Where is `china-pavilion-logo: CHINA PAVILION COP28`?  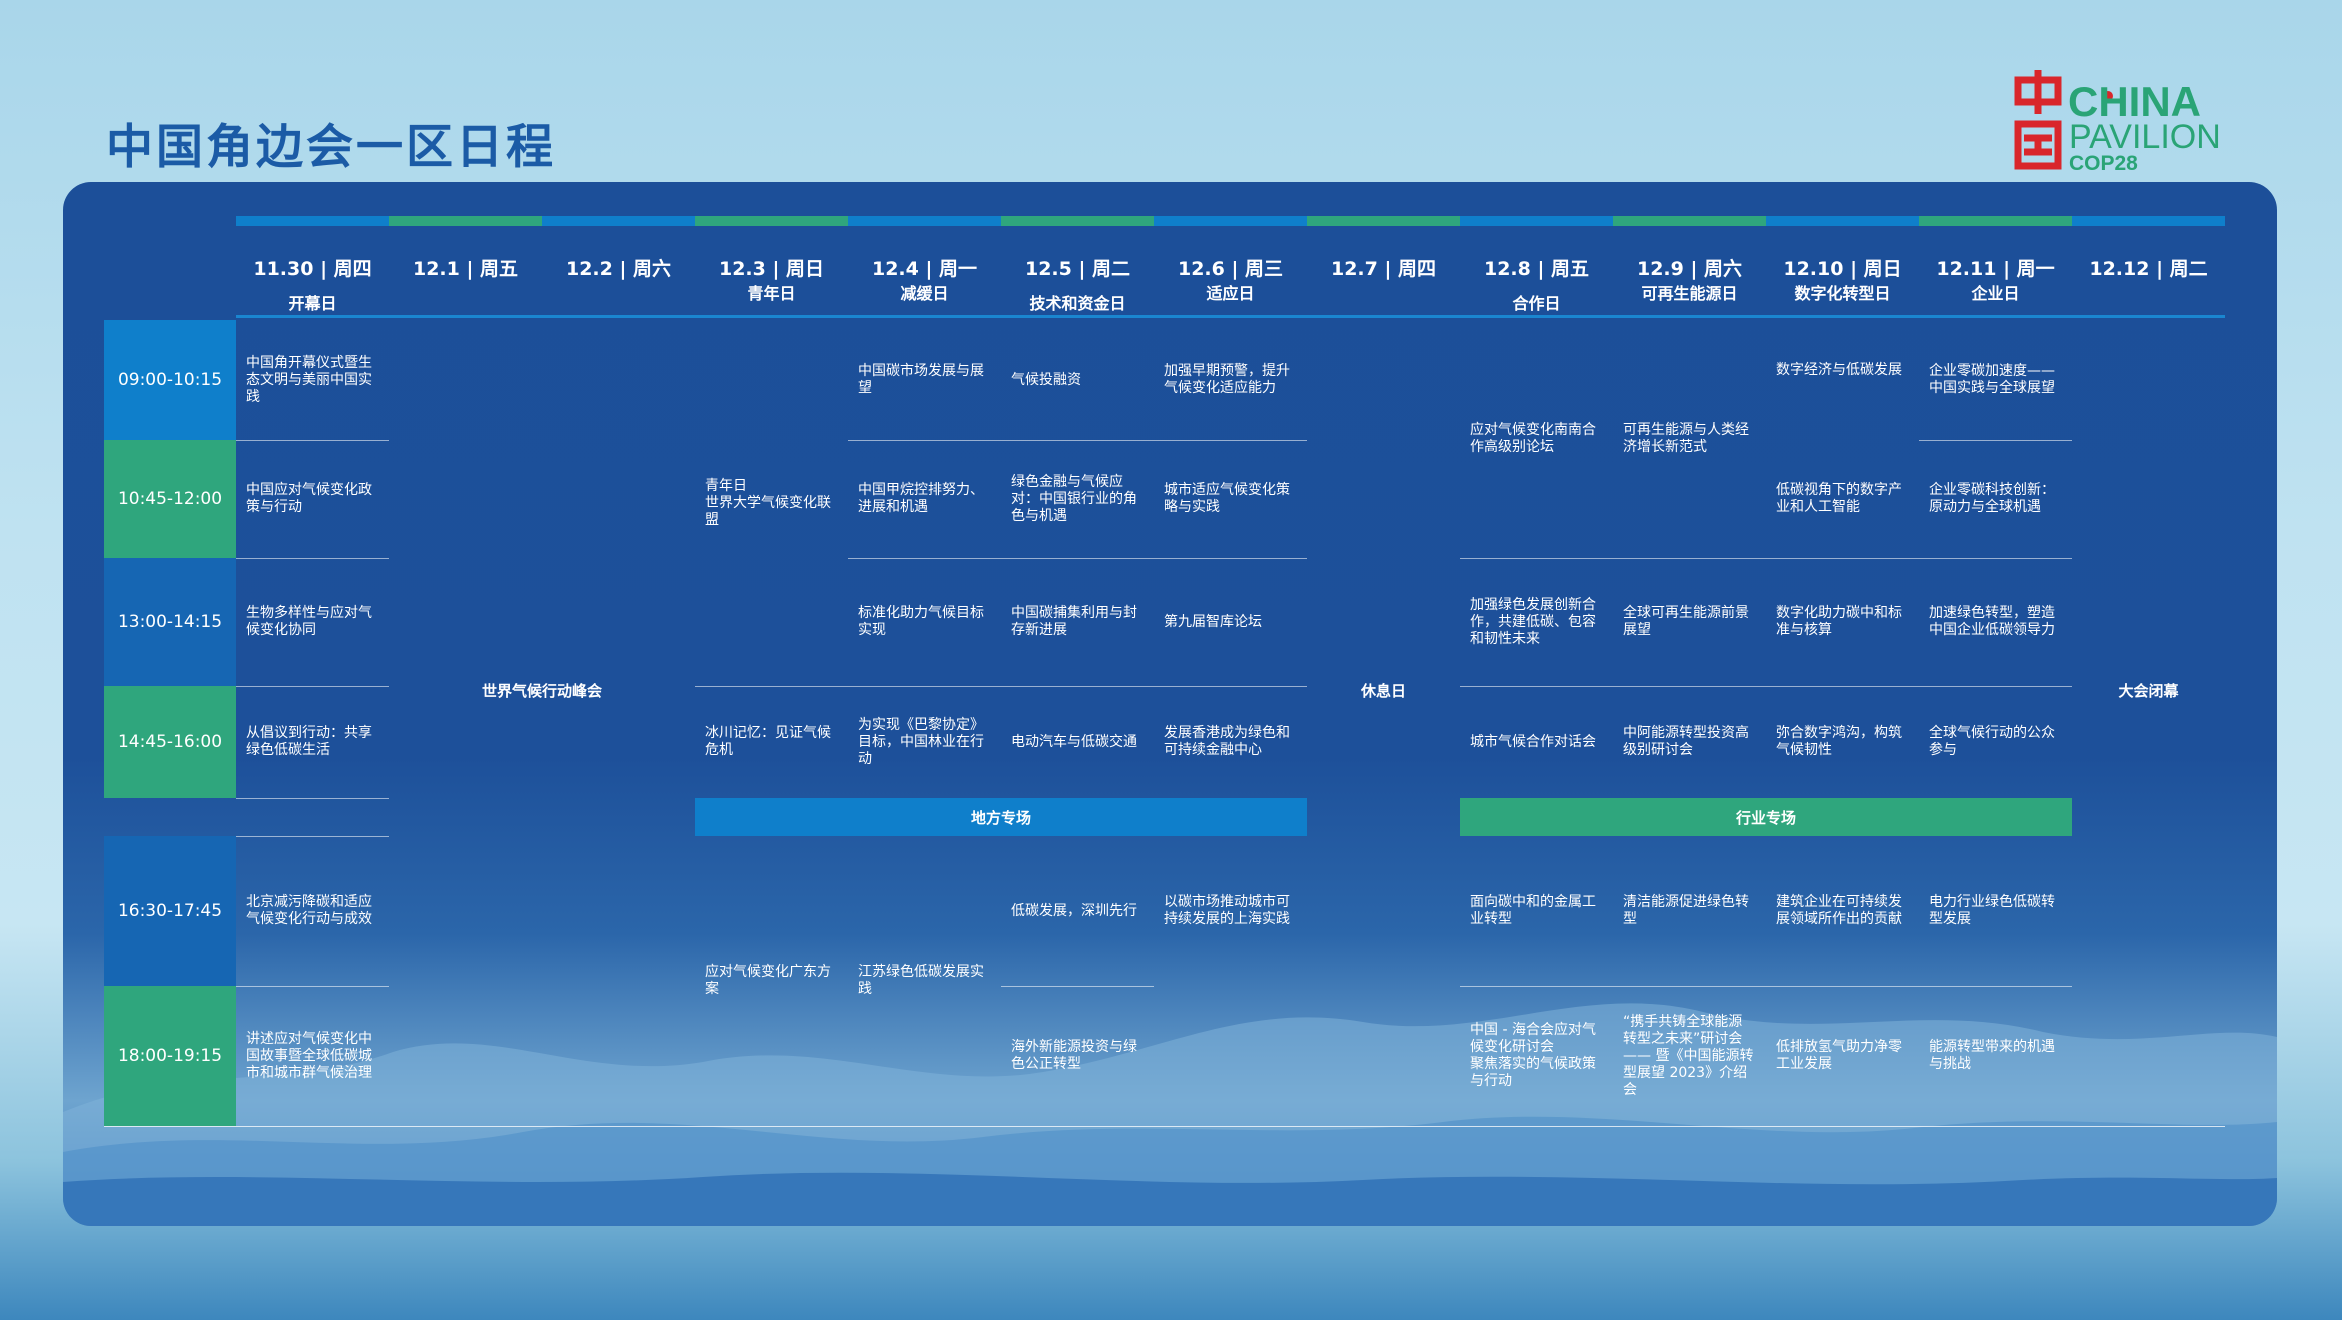 china-pavilion-logo: CHINA PAVILION COP28 is located at coordinates (2122, 120).